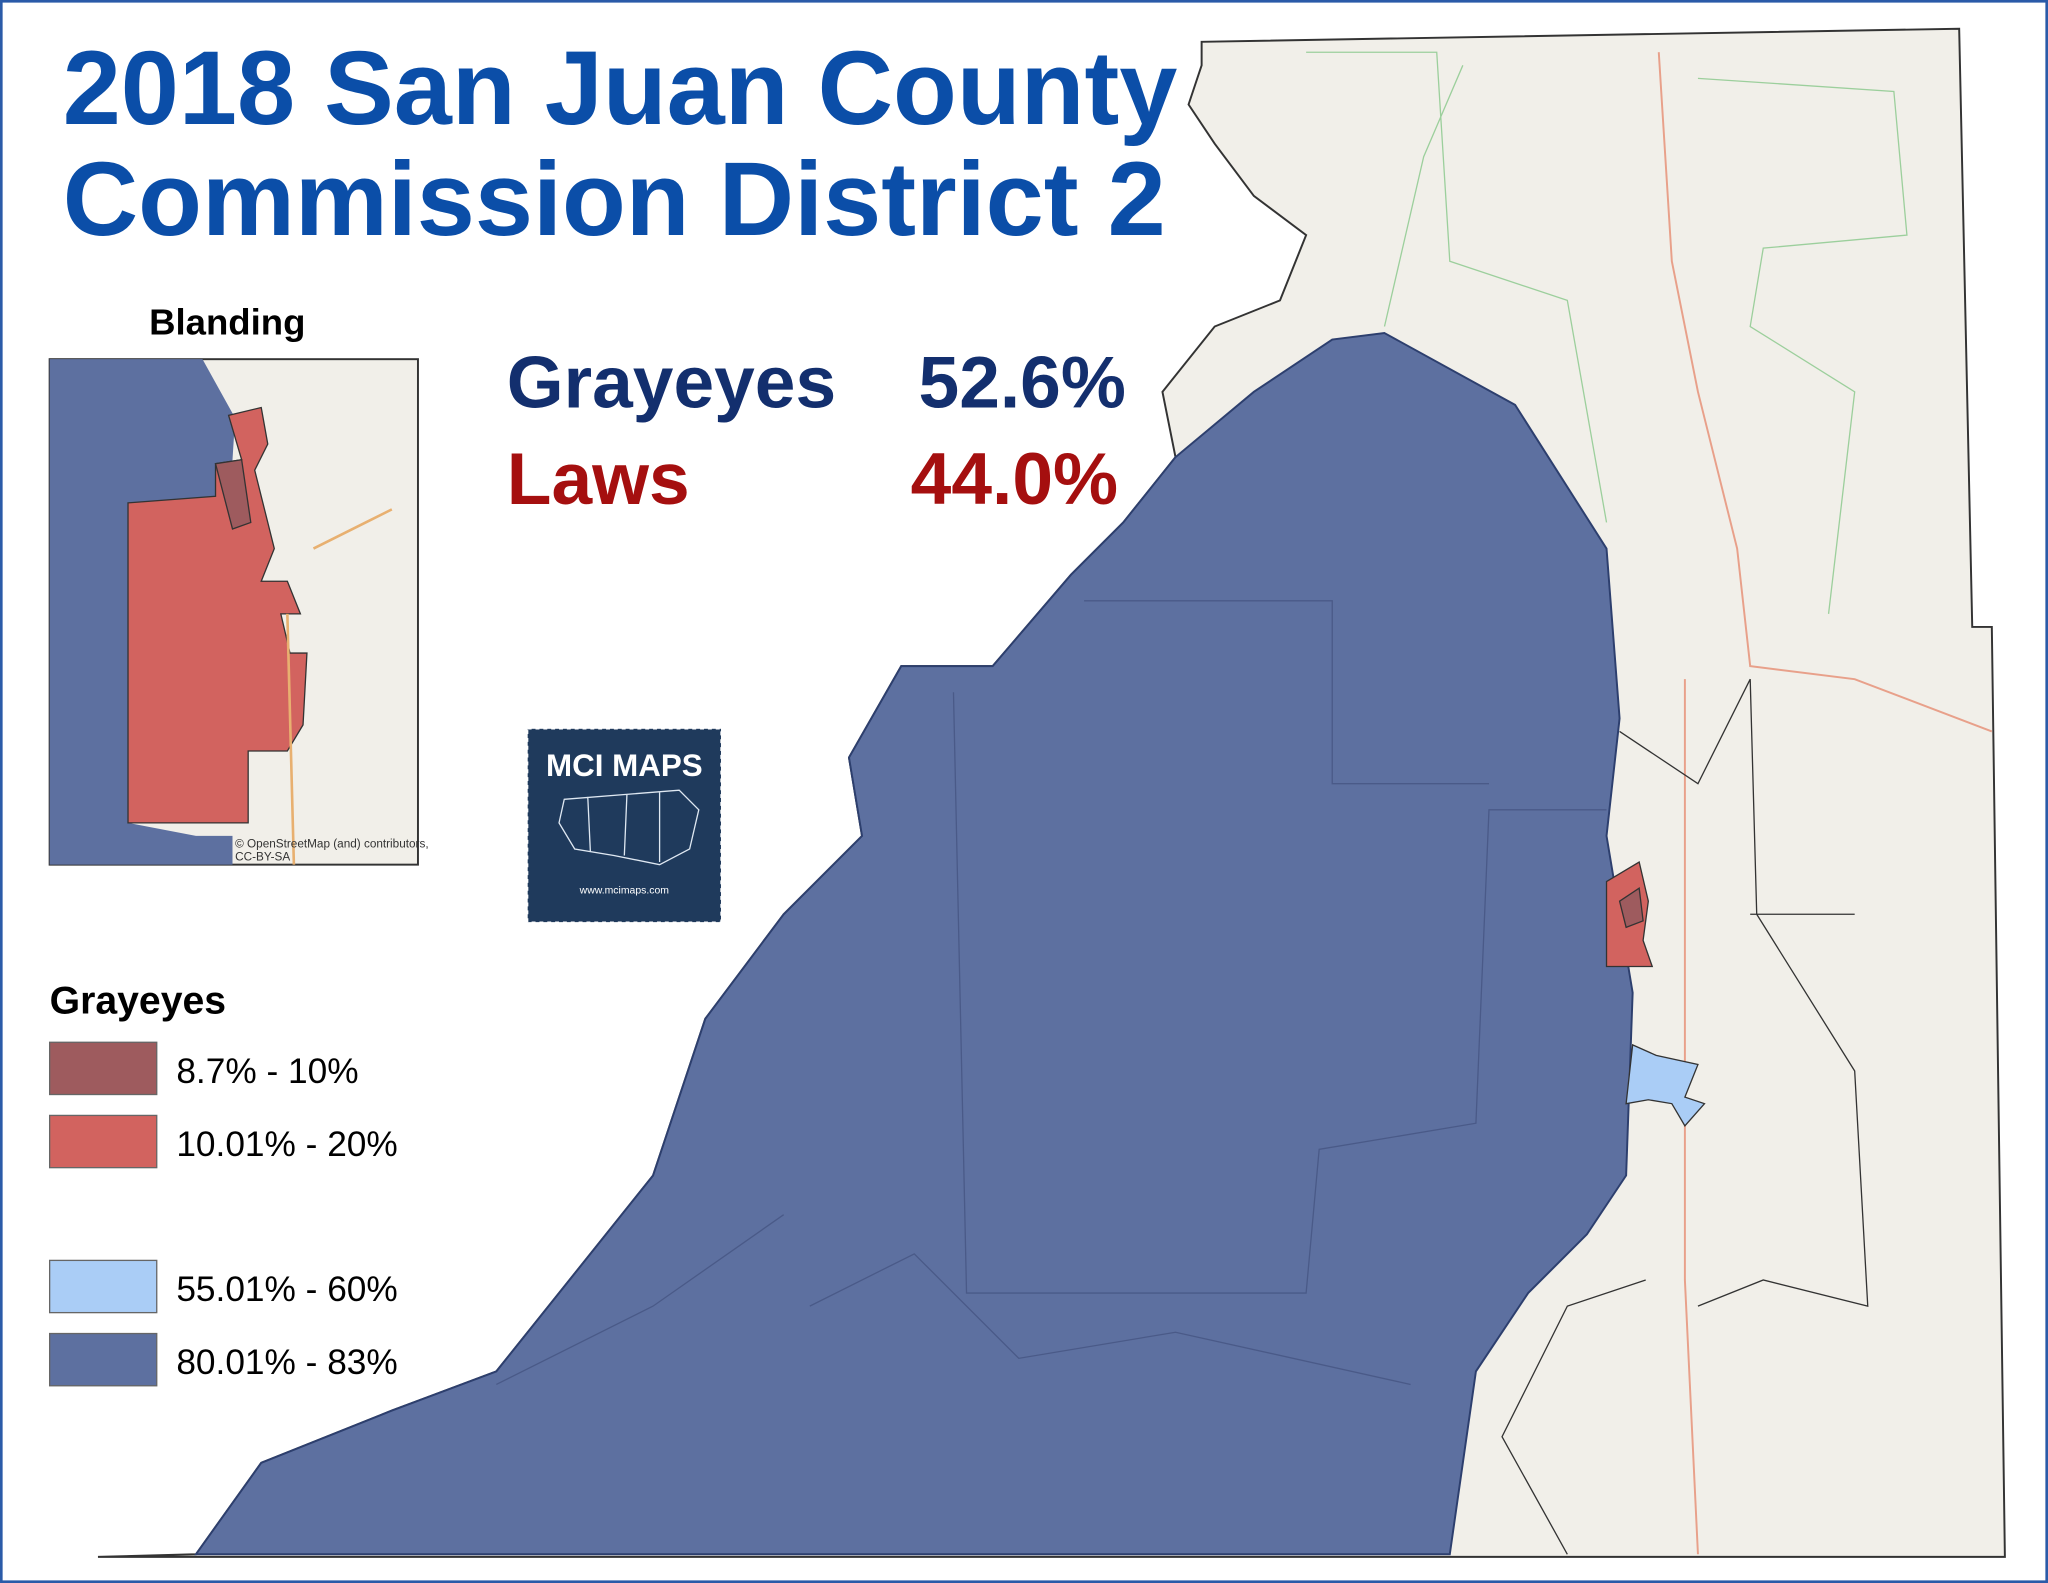  Describe the element at coordinates (217, 615) in the screenshot. I see `inset-precinct-red` at that location.